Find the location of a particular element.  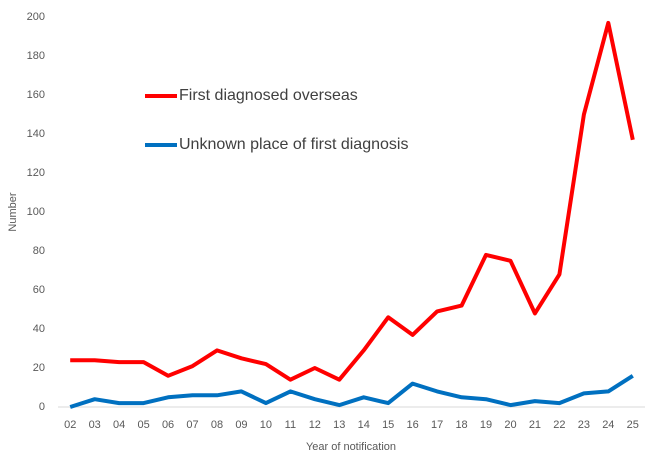

y-tick-label: 0 is located at coordinates (42, 407).